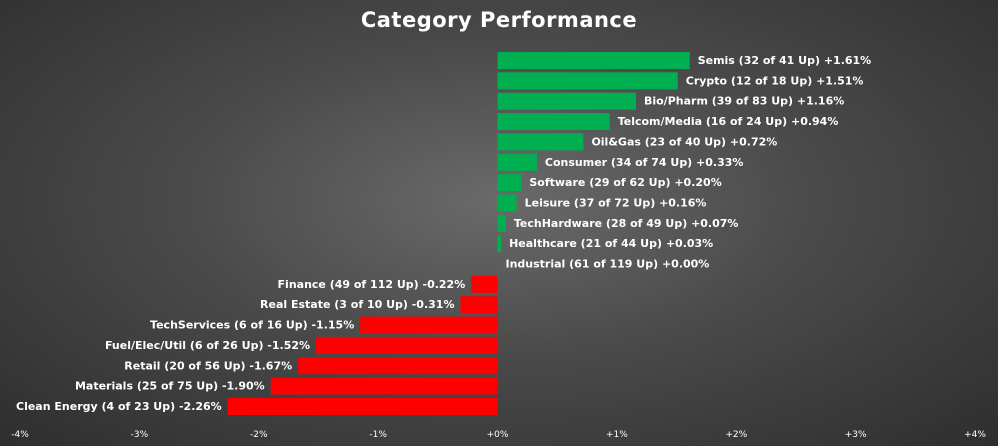 This screenshot has width=998, height=446. What do you see at coordinates (644, 162) in the screenshot?
I see `bar-label-5: Consumer (34 of 74 Up) +0.33%` at bounding box center [644, 162].